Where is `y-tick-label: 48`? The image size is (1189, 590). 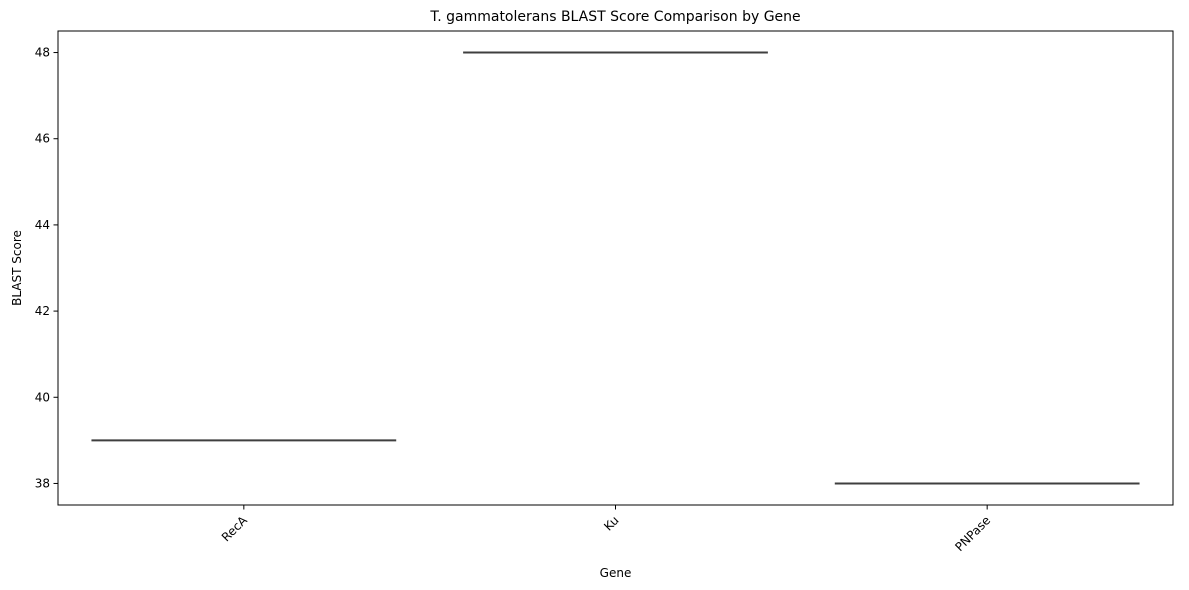 y-tick-label: 48 is located at coordinates (42, 53).